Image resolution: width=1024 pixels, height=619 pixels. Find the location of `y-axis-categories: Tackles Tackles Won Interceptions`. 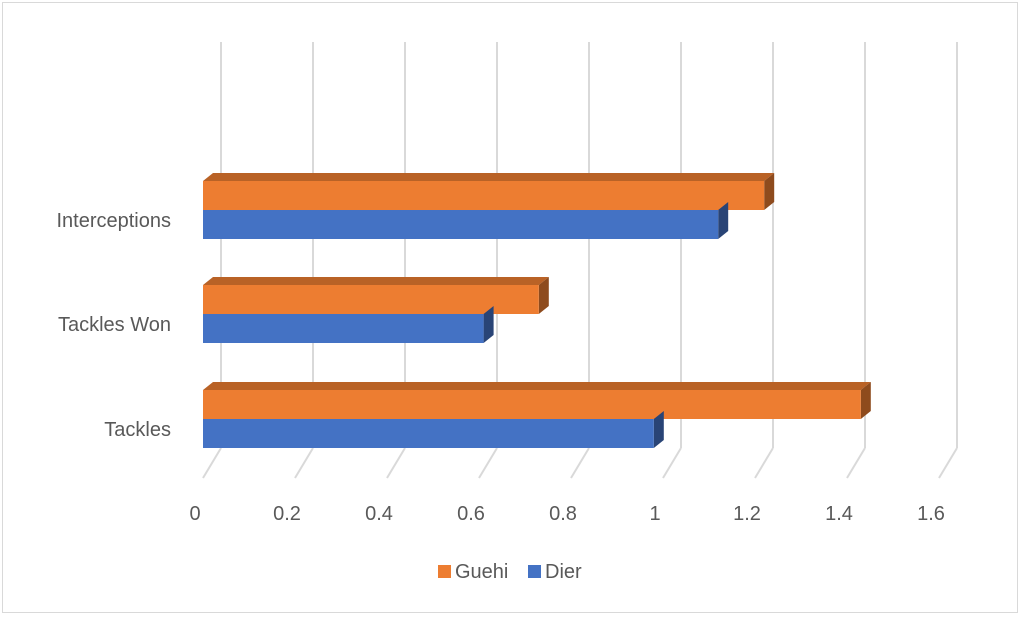

y-axis-categories: Tackles Tackles Won Interceptions is located at coordinates (113, 325).